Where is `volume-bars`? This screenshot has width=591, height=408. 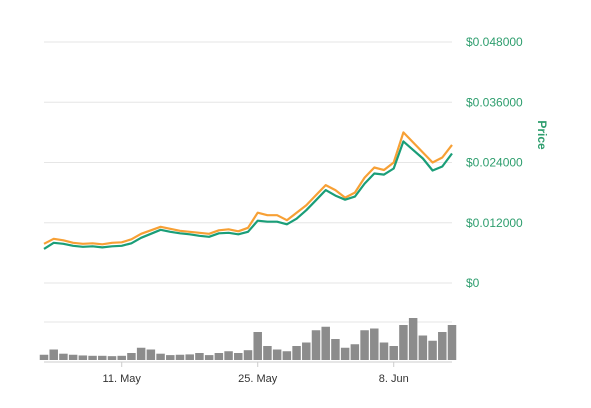 volume-bars is located at coordinates (248, 339).